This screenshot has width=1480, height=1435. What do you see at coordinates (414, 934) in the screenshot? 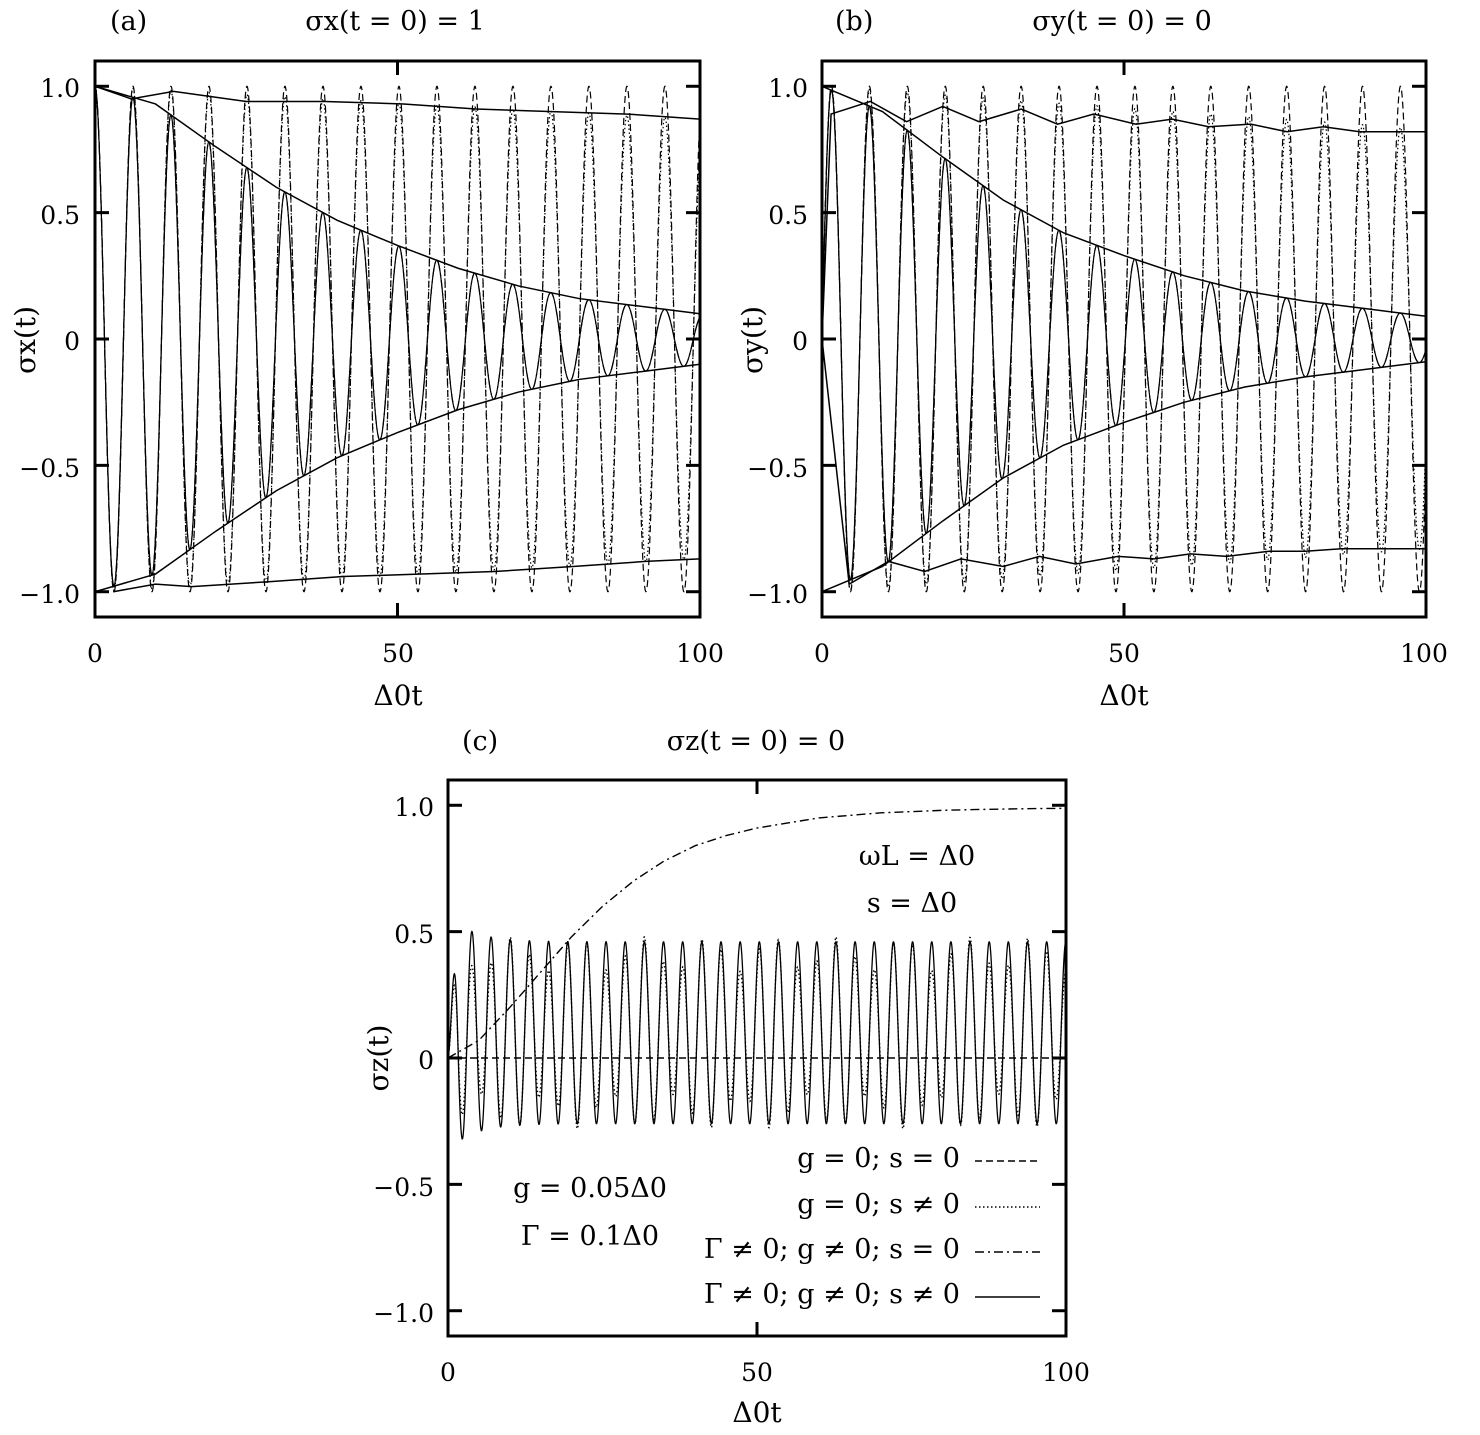
I see `panel-c-ytick-label: 0.5` at bounding box center [414, 934].